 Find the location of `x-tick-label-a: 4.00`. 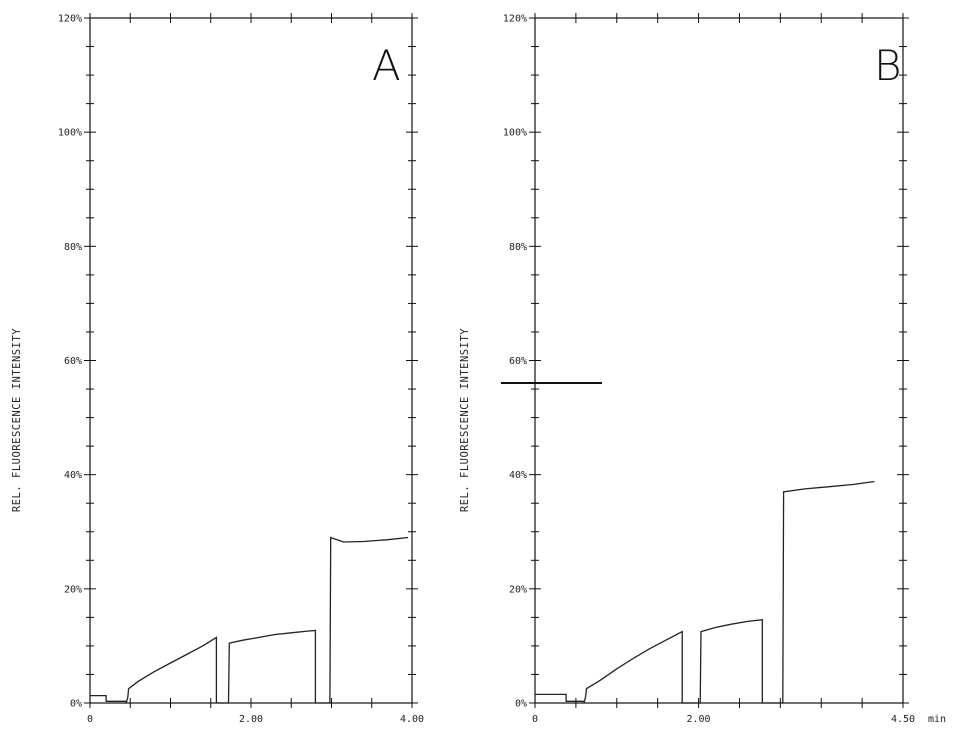

x-tick-label-a: 4.00 is located at coordinates (412, 719).